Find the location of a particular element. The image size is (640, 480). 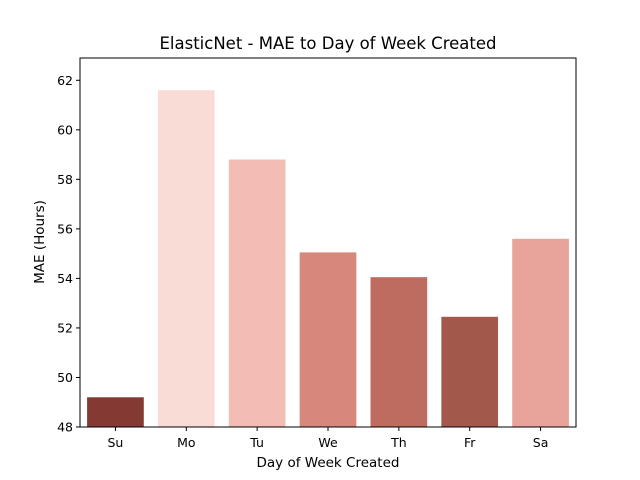

y-tick-label-62: 62 is located at coordinates (65, 80).